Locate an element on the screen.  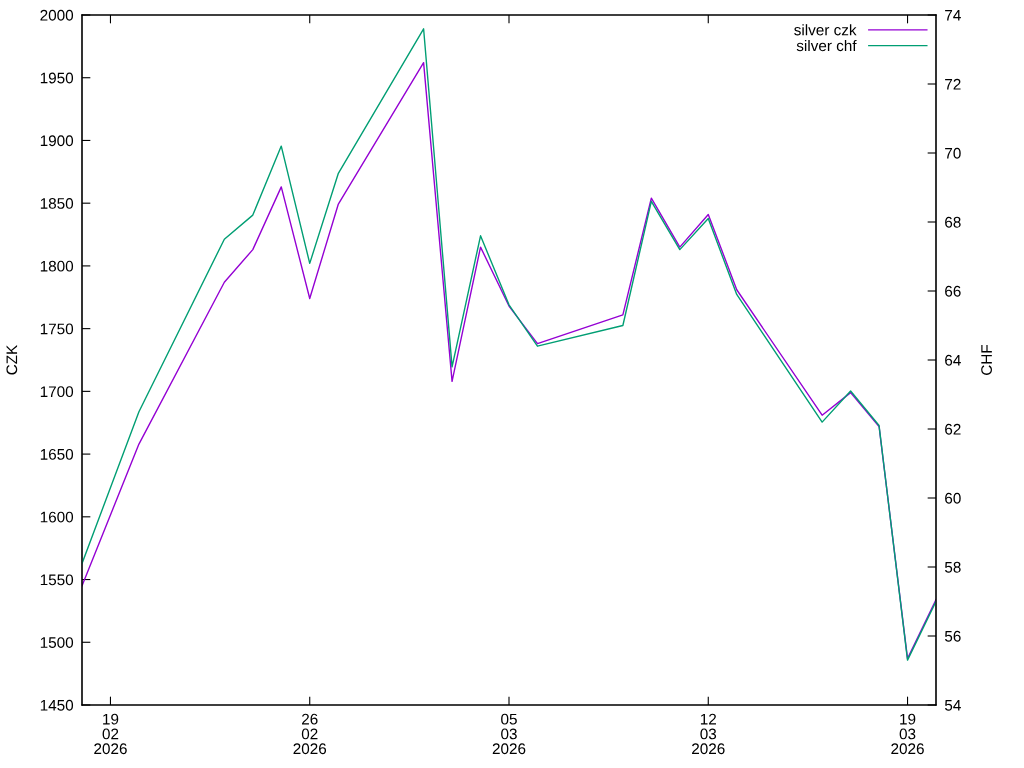
y2-tick-label: 60 is located at coordinates (953, 498).